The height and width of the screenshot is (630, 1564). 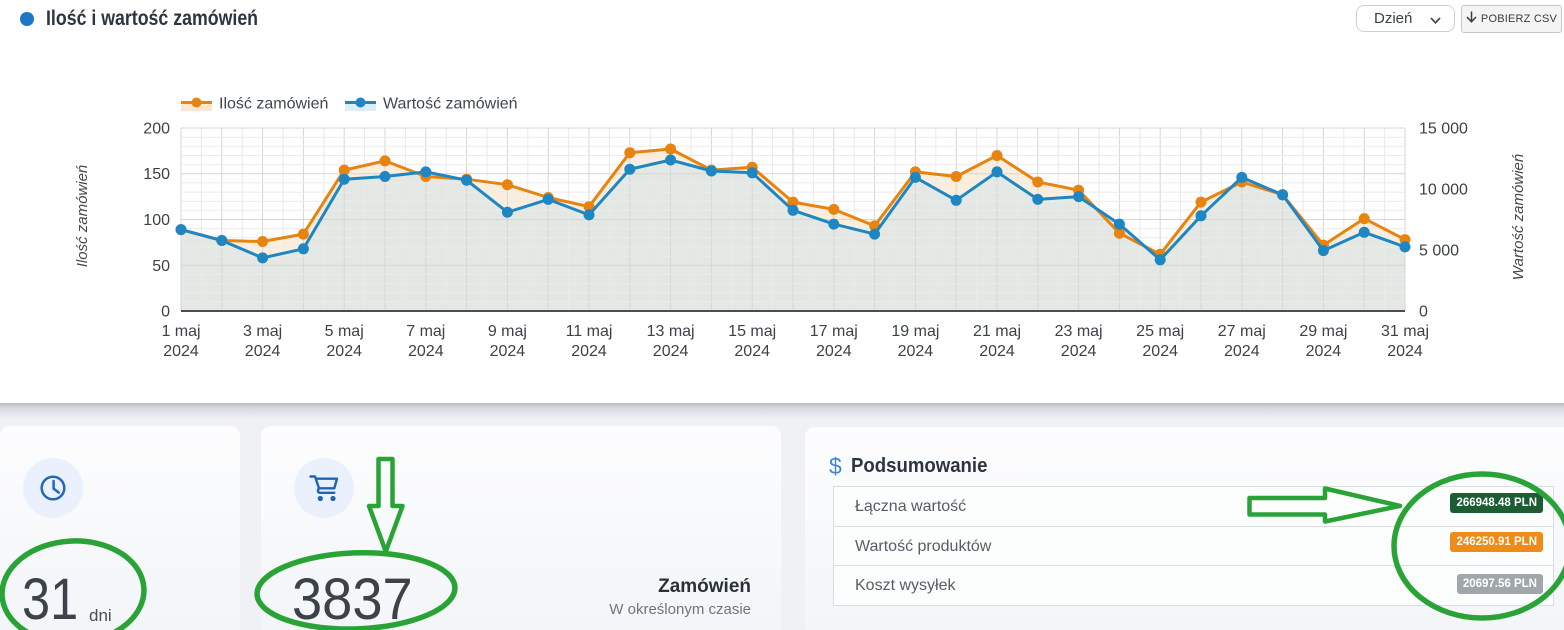 What do you see at coordinates (1439, 251) in the screenshot?
I see `svg-text: 5 000` at bounding box center [1439, 251].